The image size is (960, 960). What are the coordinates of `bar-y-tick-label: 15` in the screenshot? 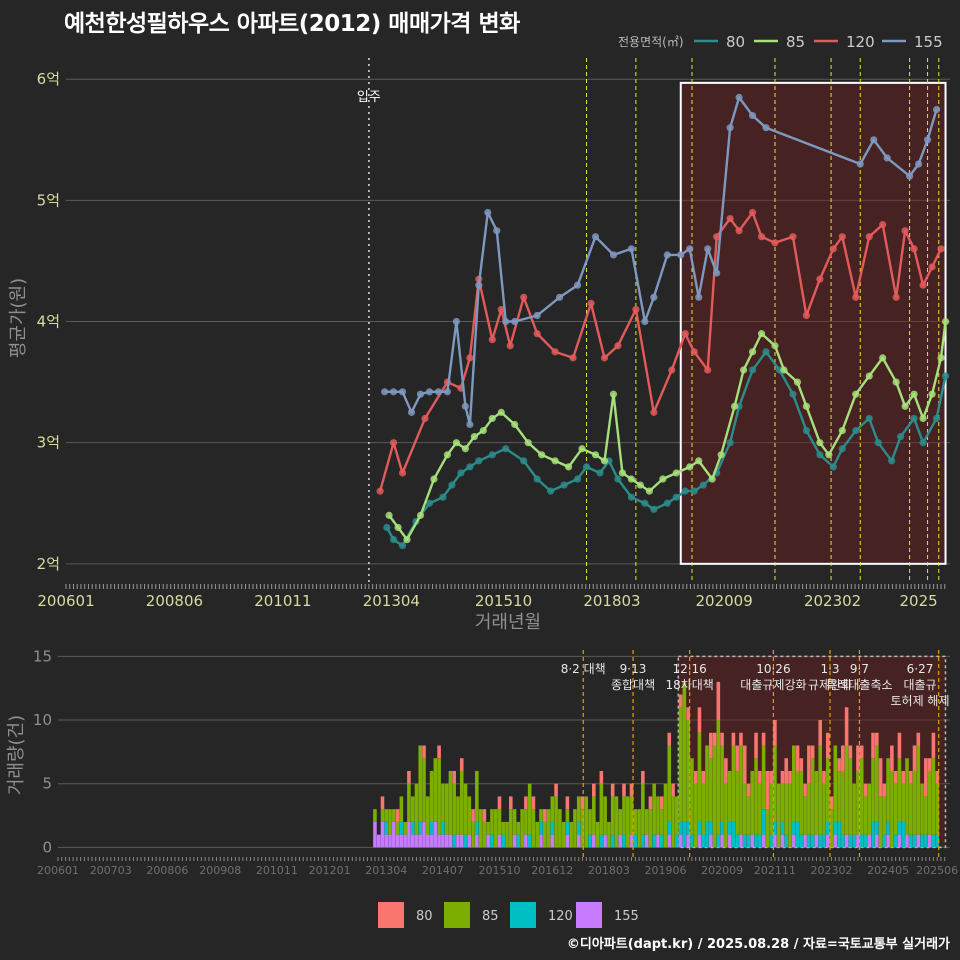 It's located at (42, 656).